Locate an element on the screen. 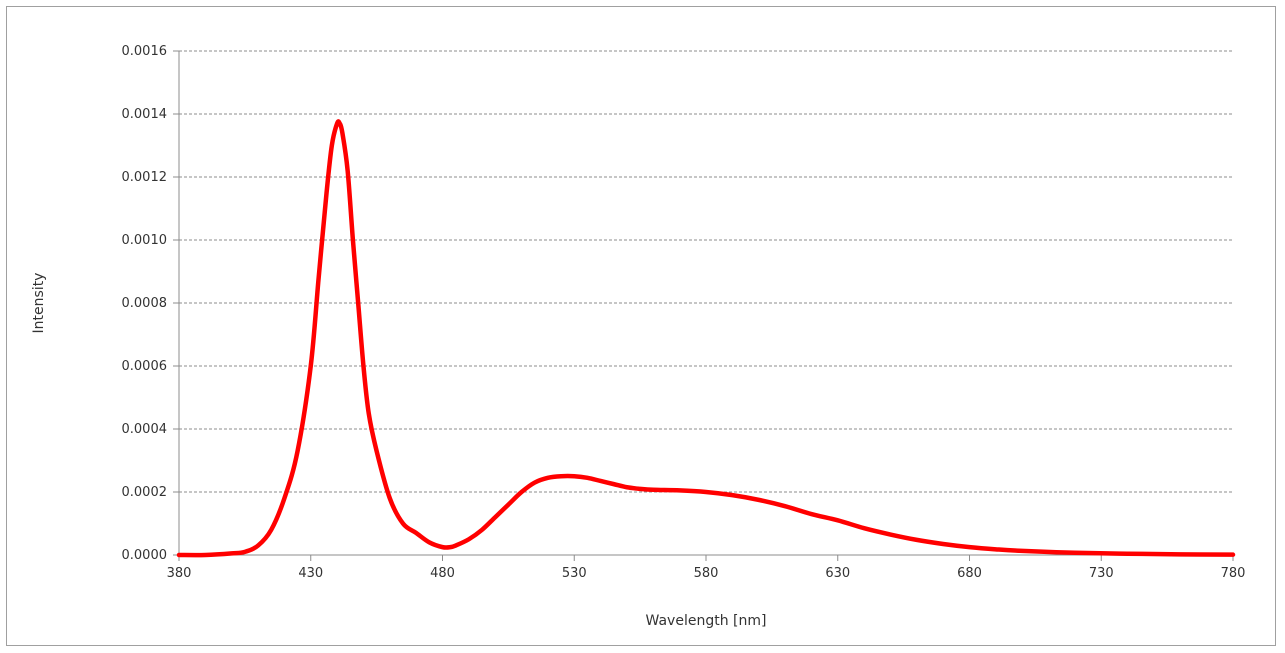 The height and width of the screenshot is (653, 1285). x-tick-label: 780 is located at coordinates (1233, 573).